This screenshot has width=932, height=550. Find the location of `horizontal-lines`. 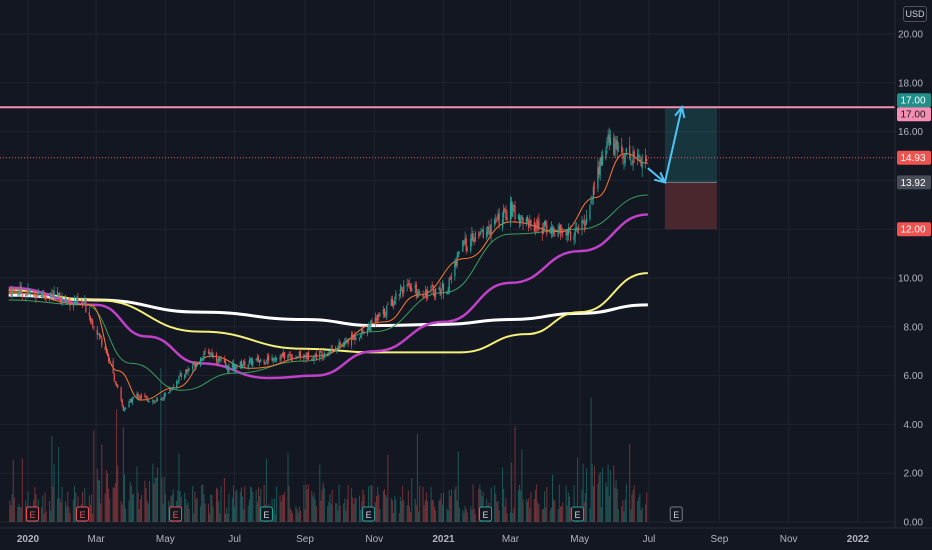

horizontal-lines is located at coordinates (447, 132).